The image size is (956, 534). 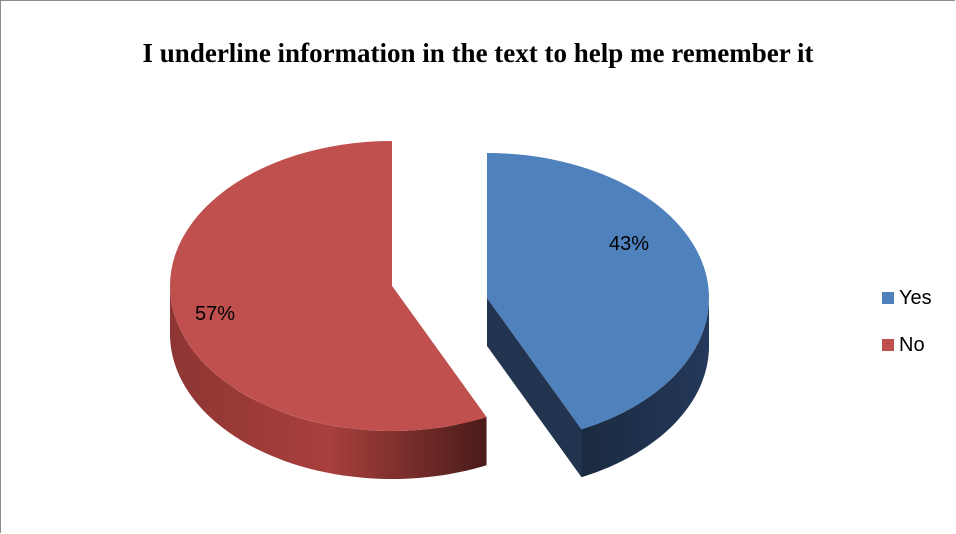 What do you see at coordinates (629, 244) in the screenshot?
I see `data-label-yes: 43%` at bounding box center [629, 244].